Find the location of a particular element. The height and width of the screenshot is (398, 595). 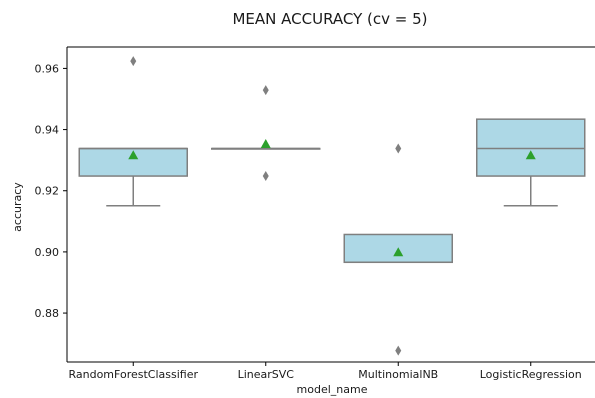

x-tick-label-0: RandomForestClassifier is located at coordinates (133, 374).